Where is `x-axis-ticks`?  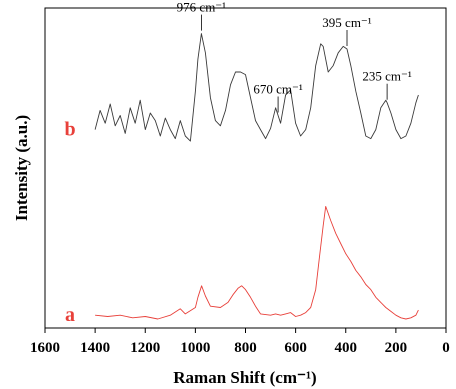 x-axis-ticks is located at coordinates (245, 330).